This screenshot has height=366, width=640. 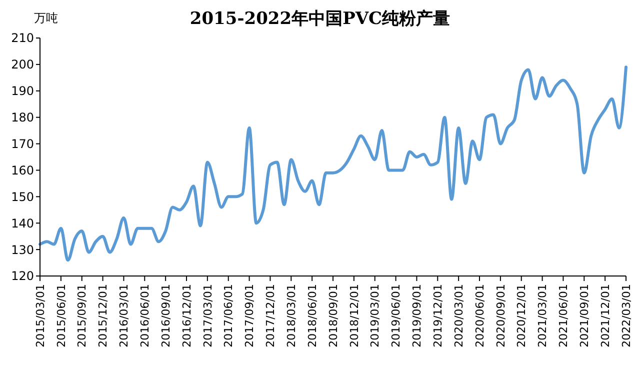 I want to click on chart-title: 2015-2022年中国PVC纯粉产量, so click(x=320, y=19).